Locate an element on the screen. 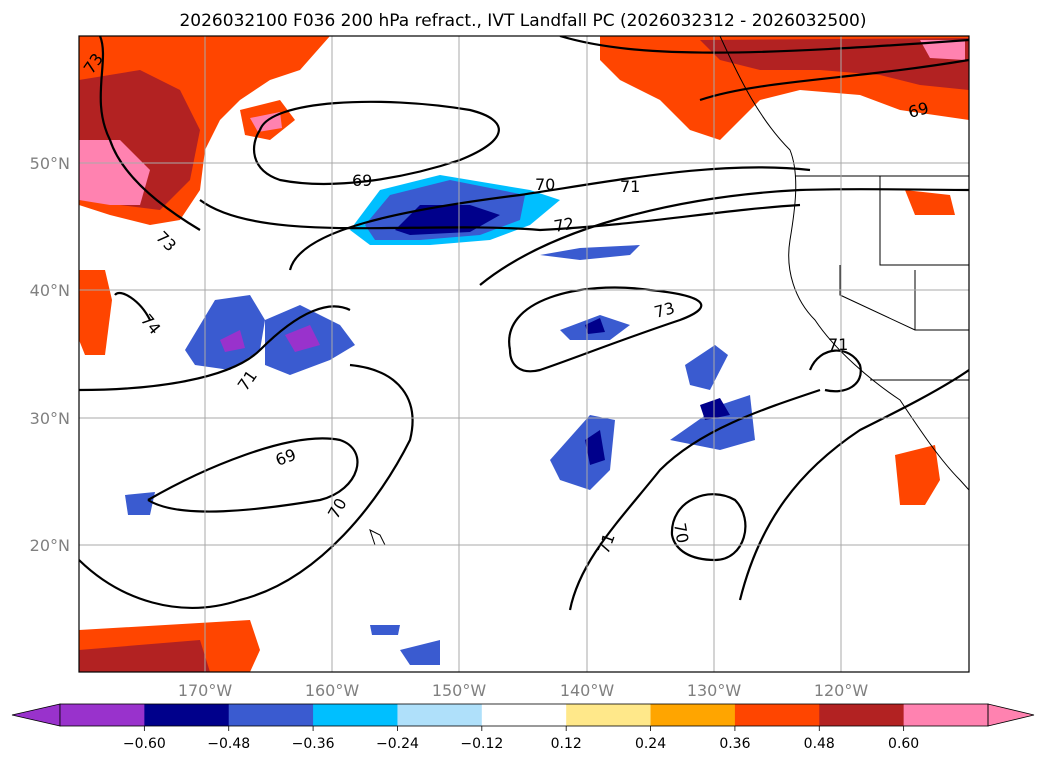 This screenshot has height=765, width=1047. neg-fill-bottom is located at coordinates (420, 652).